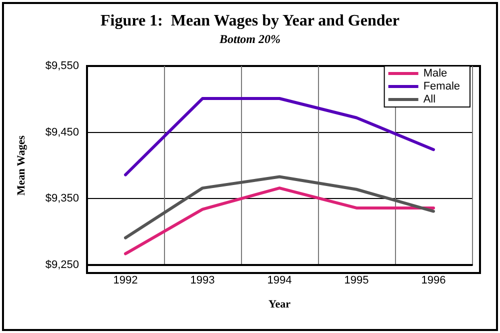 This screenshot has height=333, width=500. I want to click on y-tick-label: $9,550, so click(62, 66).